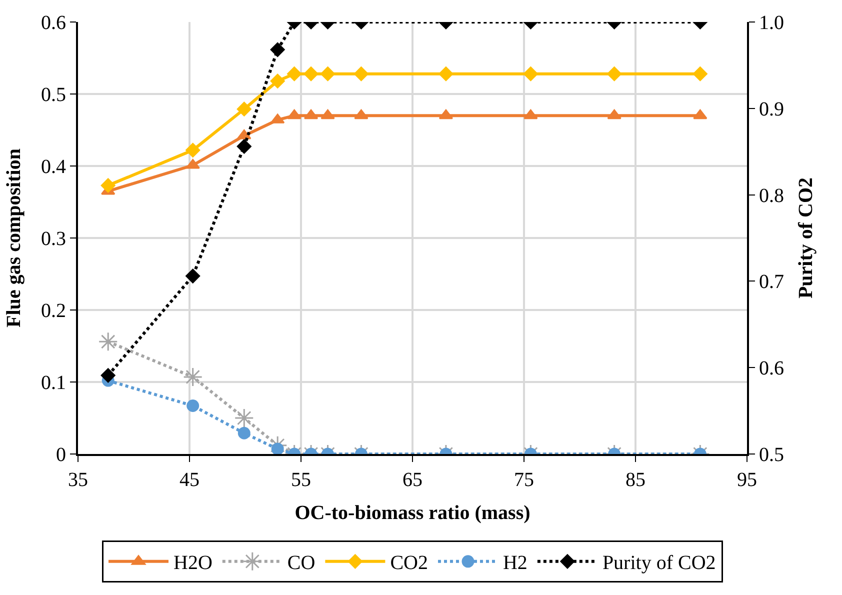 This screenshot has height=595, width=842. Describe the element at coordinates (190, 480) in the screenshot. I see `x-tick-label: 45` at that location.